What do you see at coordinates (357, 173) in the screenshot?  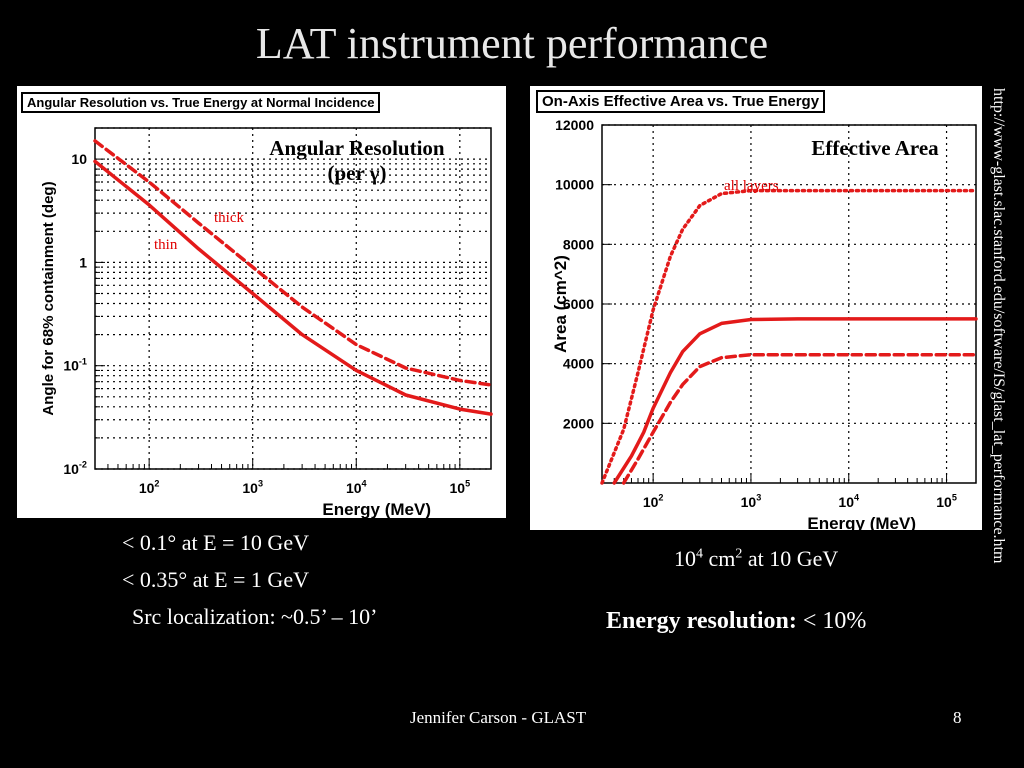 I see `angular-annotation-line2: (per γ)` at bounding box center [357, 173].